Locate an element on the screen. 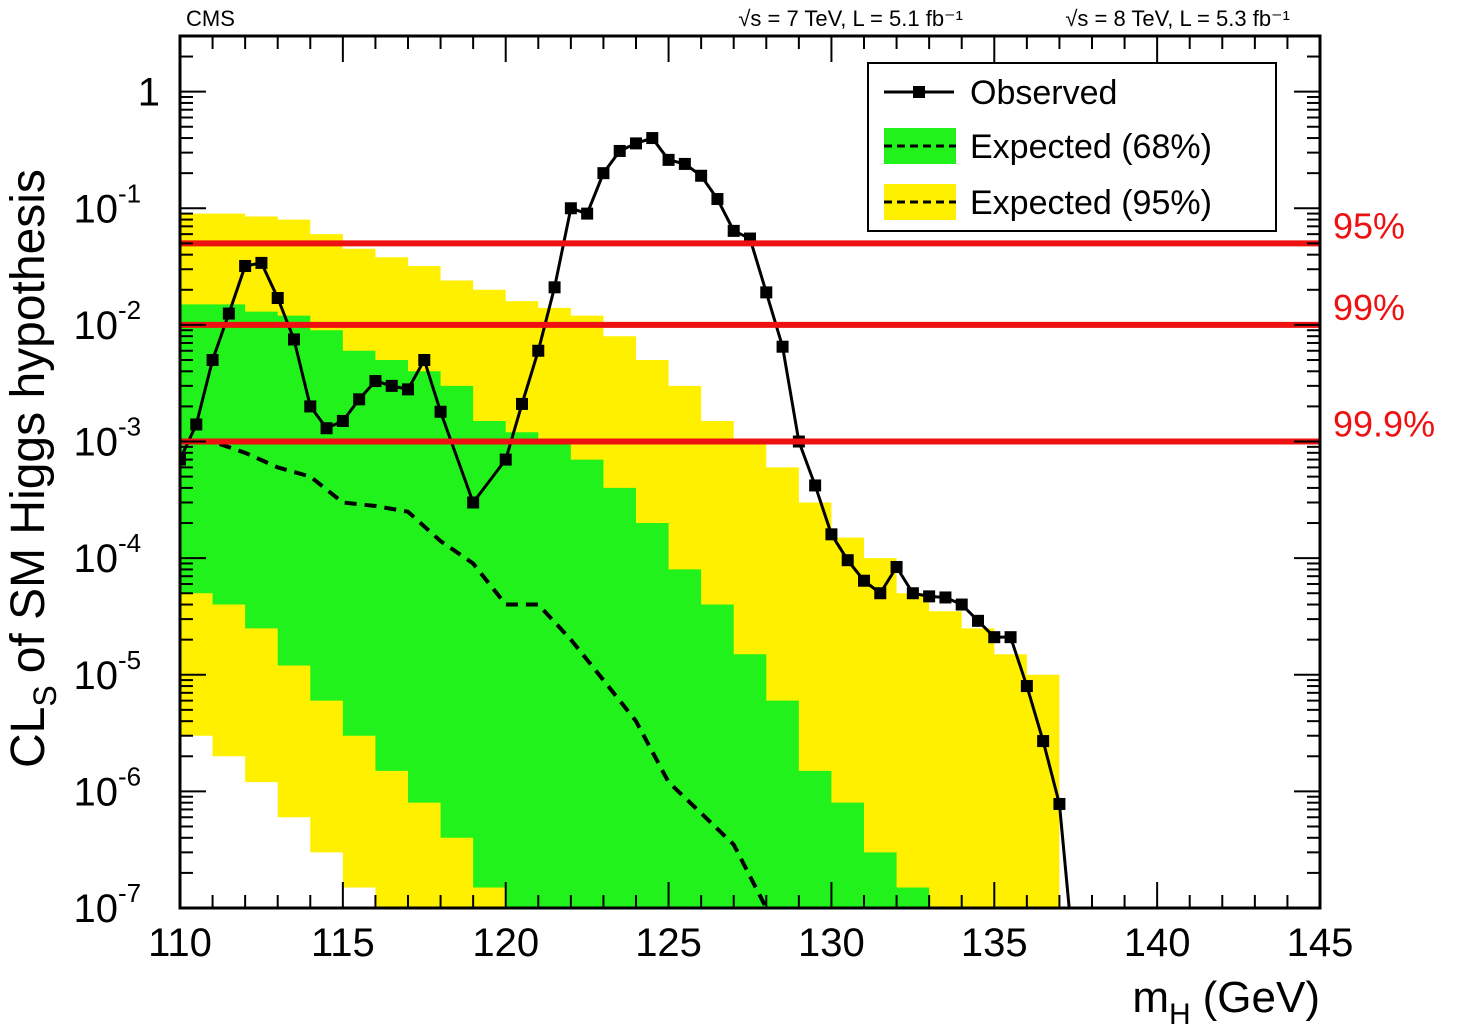 Image resolution: width=1457 pixels, height=1031 pixels. legend-label: Observed is located at coordinates (1043, 93).